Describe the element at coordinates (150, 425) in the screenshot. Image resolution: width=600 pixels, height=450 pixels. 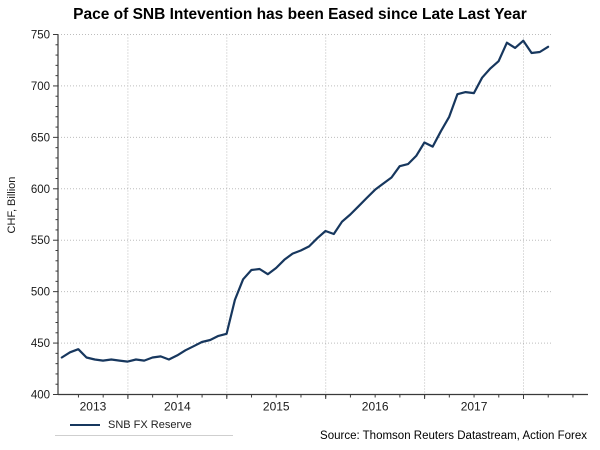
I see `legend-label: SNB FX Reserve` at that location.